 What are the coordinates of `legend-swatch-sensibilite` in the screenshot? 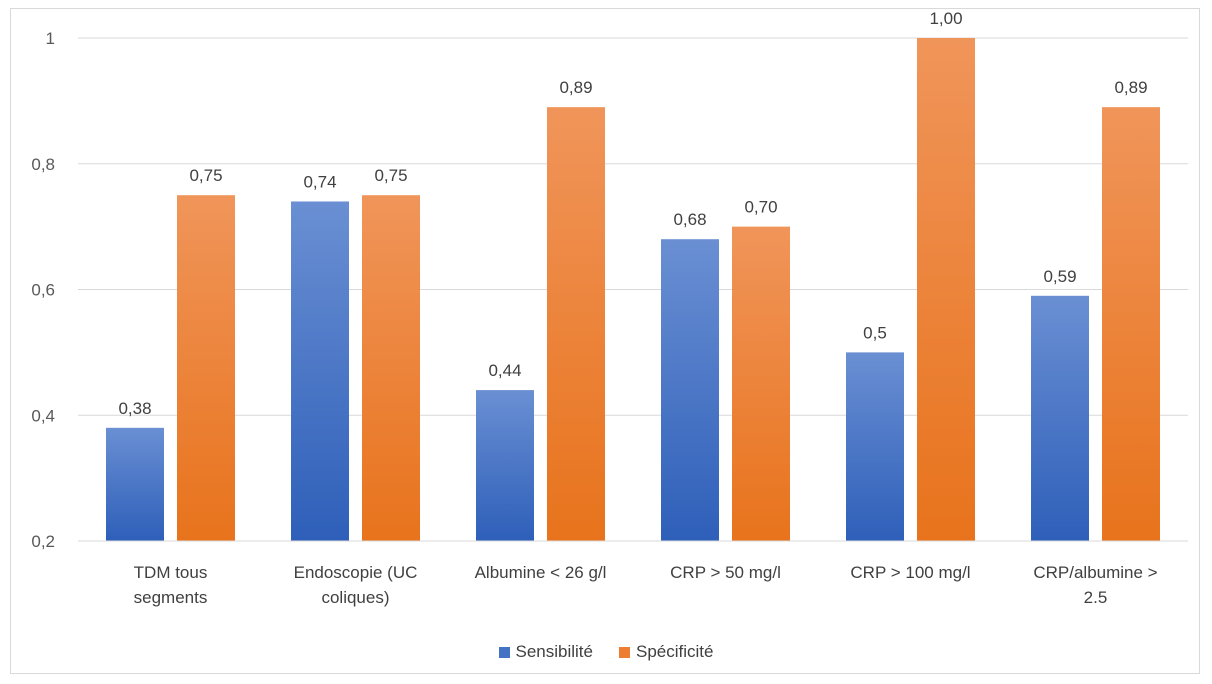 It's located at (504, 652).